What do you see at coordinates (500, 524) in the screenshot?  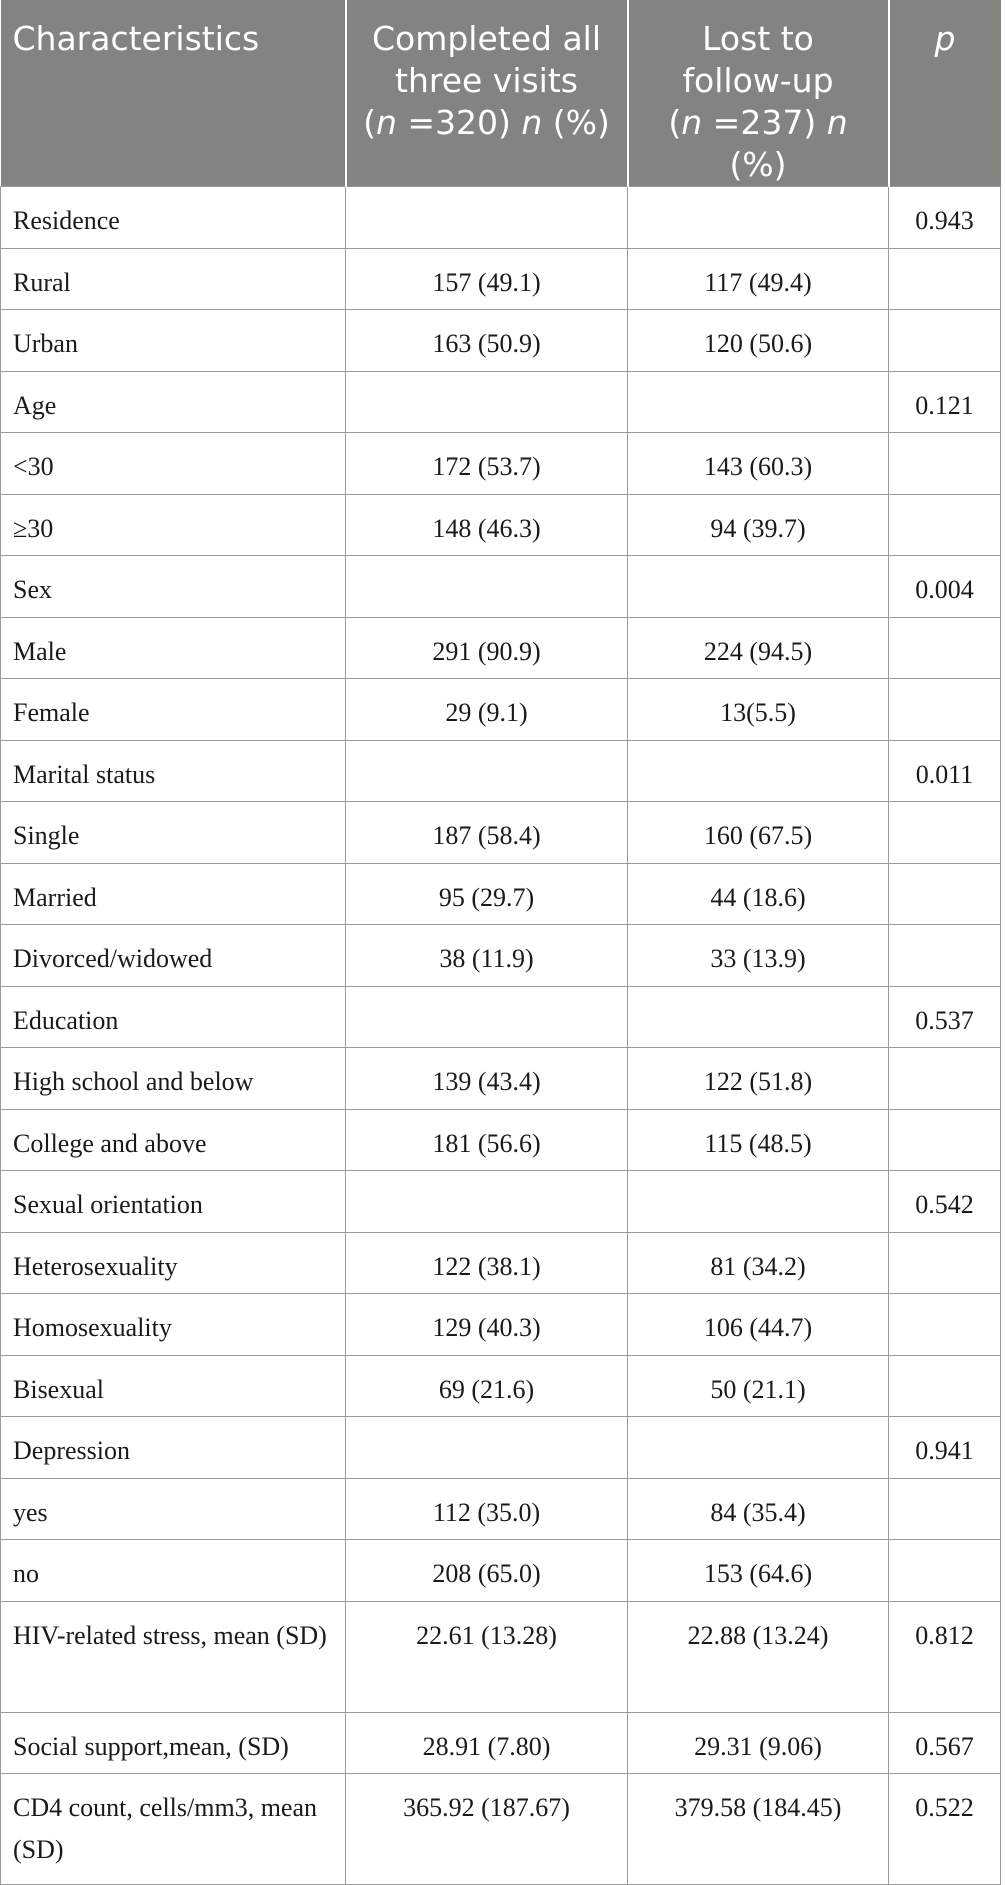 I see `table-row: ≥30 148 (46.3) 94 (39.7)` at bounding box center [500, 524].